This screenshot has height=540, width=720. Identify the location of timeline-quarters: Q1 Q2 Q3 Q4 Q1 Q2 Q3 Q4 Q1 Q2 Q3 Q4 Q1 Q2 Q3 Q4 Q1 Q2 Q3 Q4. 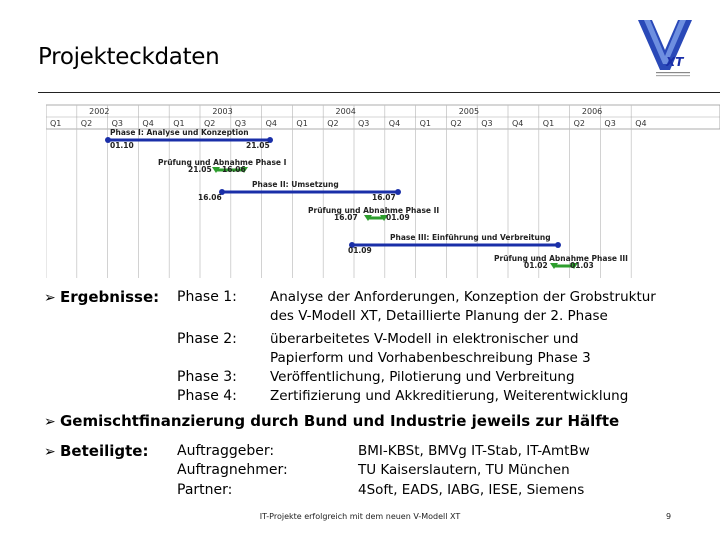
(348, 123).